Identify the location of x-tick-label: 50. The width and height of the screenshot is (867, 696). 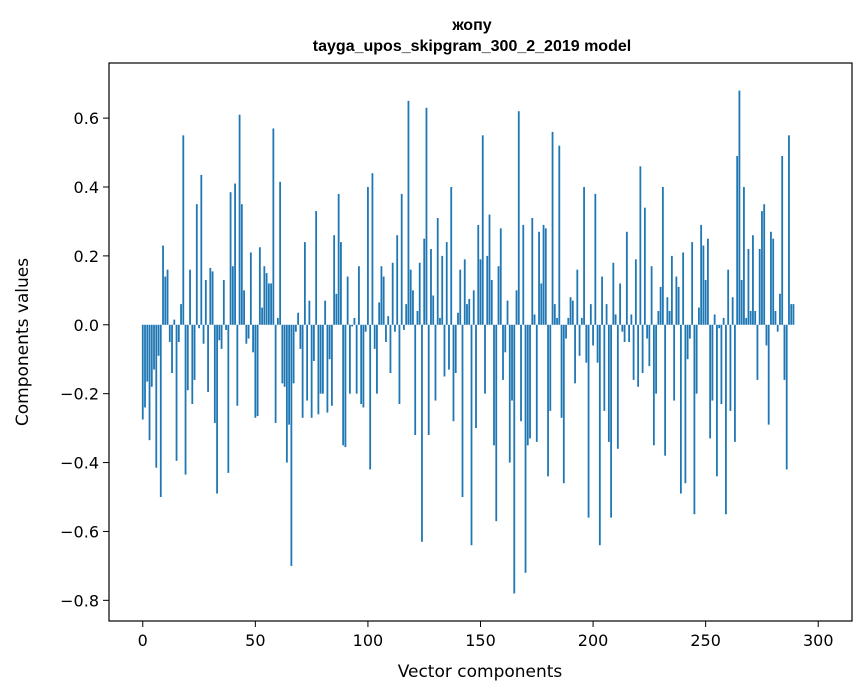
(255, 640).